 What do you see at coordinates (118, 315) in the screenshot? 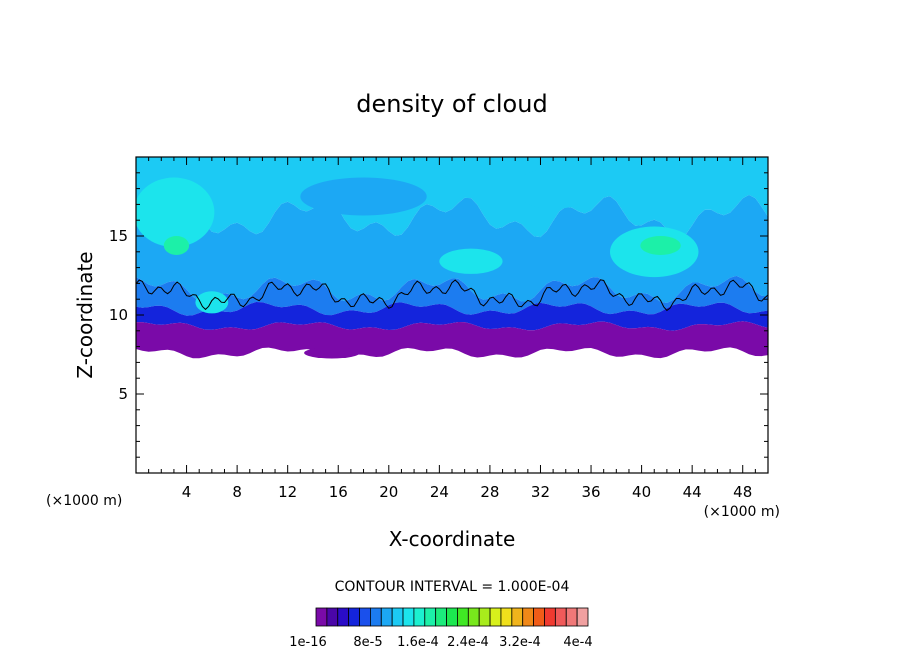
I see `y-tick-label: 10` at bounding box center [118, 315].